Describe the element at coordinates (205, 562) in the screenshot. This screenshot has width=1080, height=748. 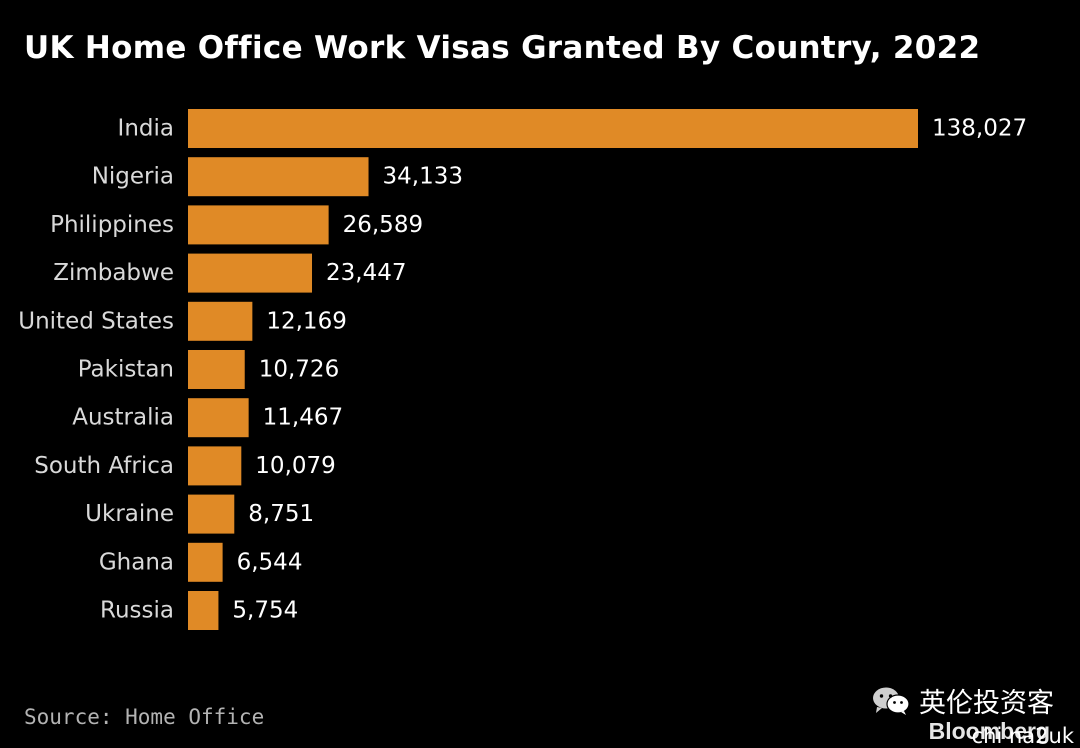
I see `bar-ghana` at that location.